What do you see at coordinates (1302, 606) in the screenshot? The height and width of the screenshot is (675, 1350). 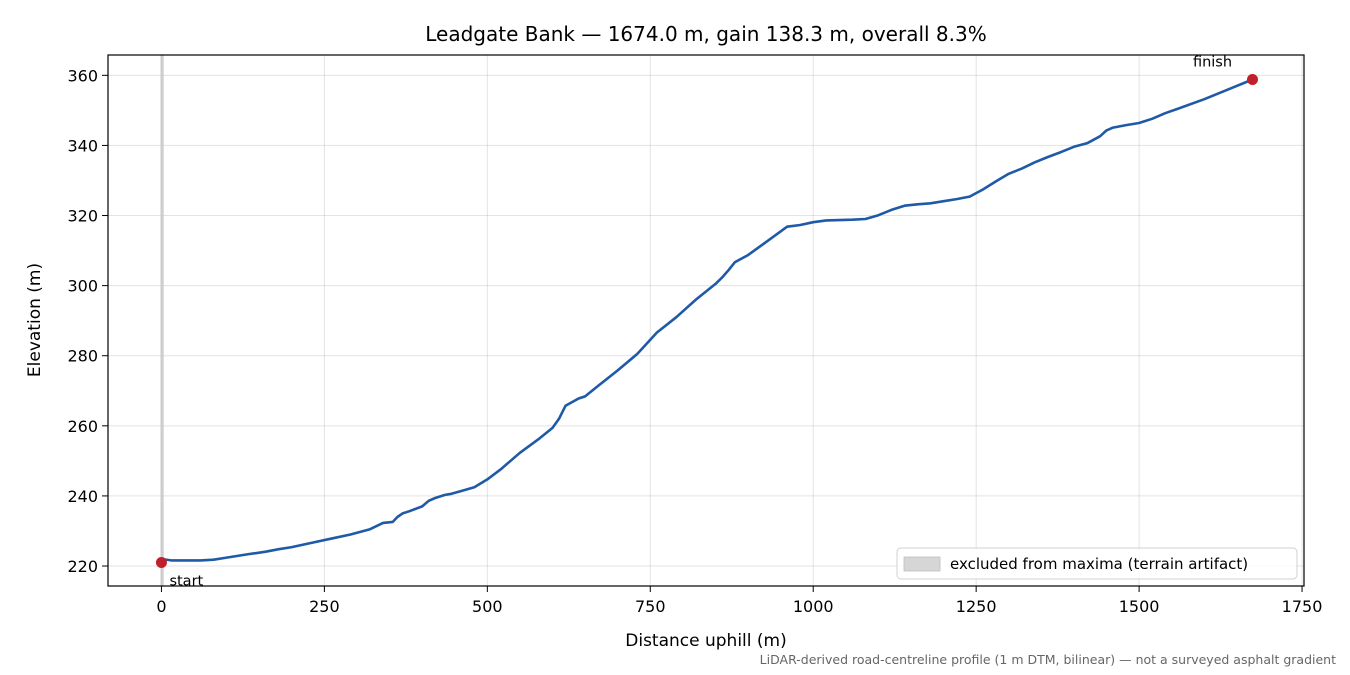 I see `x-tick-label: 1750` at bounding box center [1302, 606].